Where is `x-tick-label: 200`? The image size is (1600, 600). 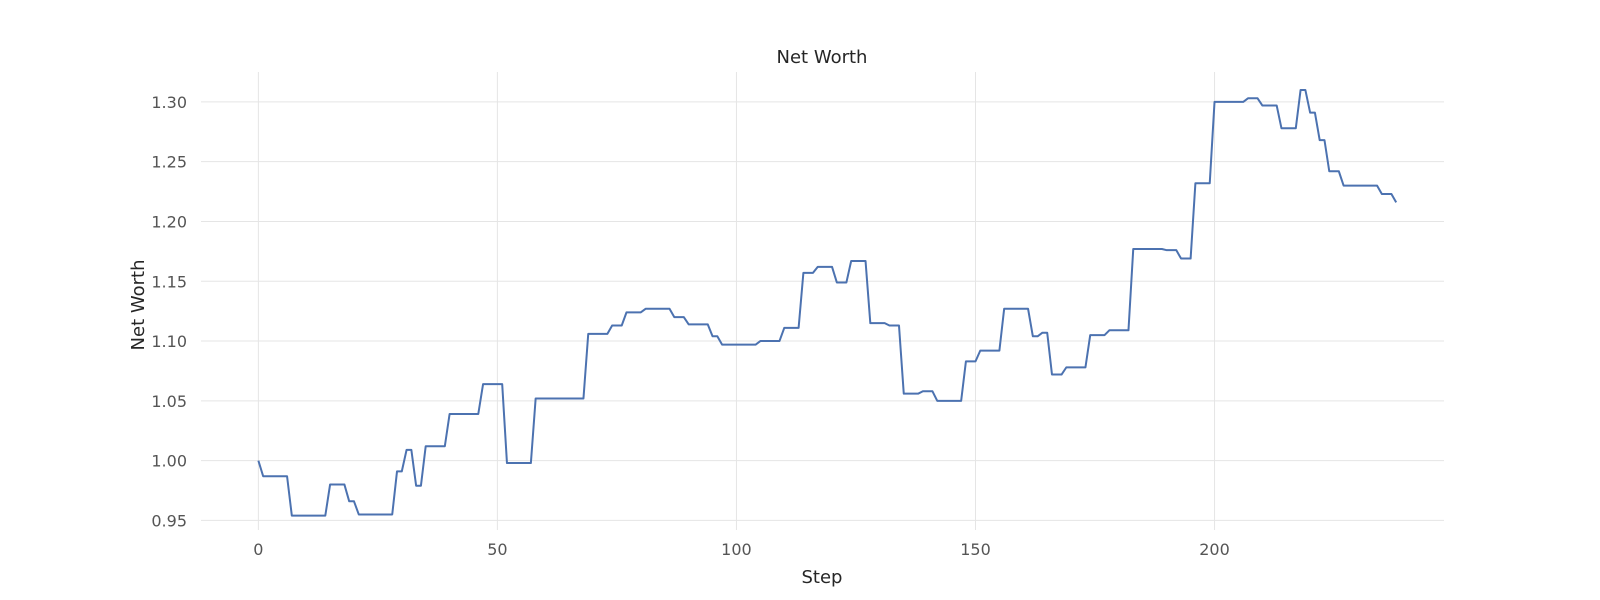
x-tick-label: 200 is located at coordinates (1214, 549).